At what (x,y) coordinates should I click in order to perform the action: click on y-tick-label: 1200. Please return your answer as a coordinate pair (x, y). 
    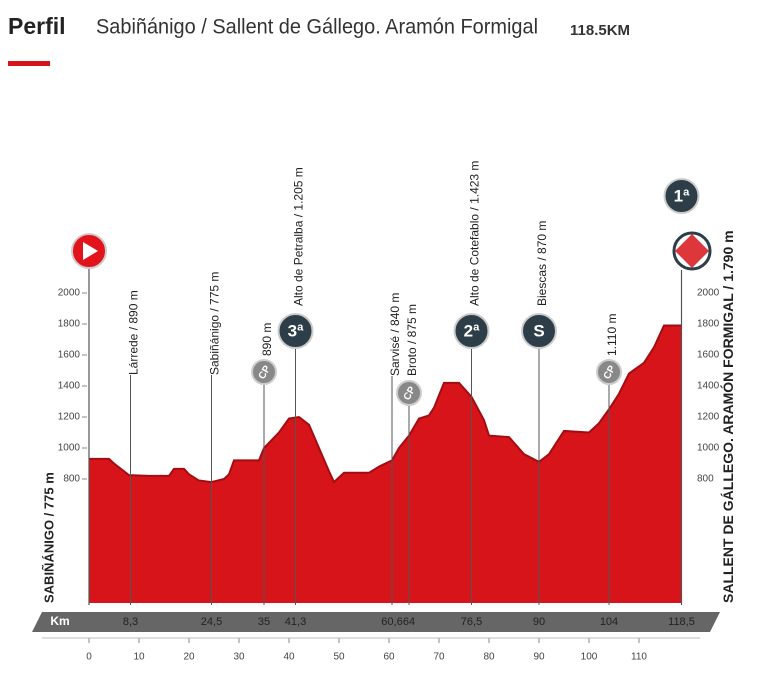
    Looking at the image, I should click on (69, 417).